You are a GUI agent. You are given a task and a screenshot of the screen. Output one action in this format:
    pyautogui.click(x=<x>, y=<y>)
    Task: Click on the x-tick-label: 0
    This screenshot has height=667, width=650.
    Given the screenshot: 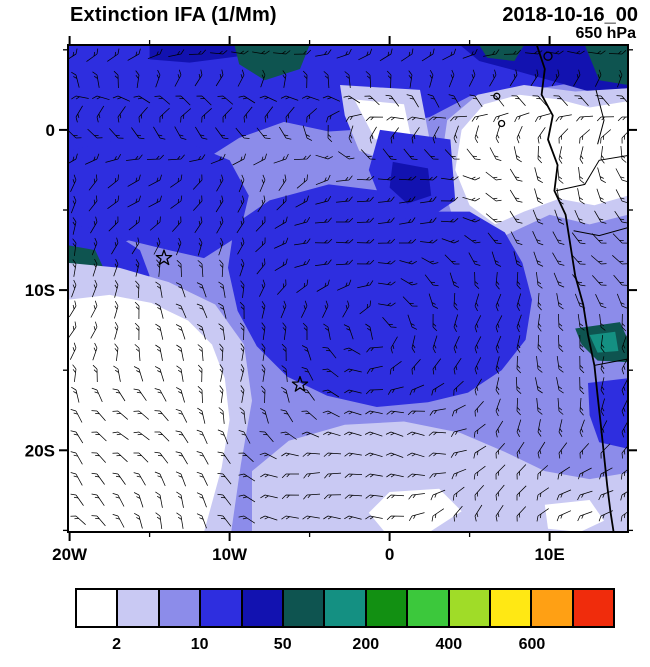 What is the action you would take?
    pyautogui.click(x=389, y=554)
    